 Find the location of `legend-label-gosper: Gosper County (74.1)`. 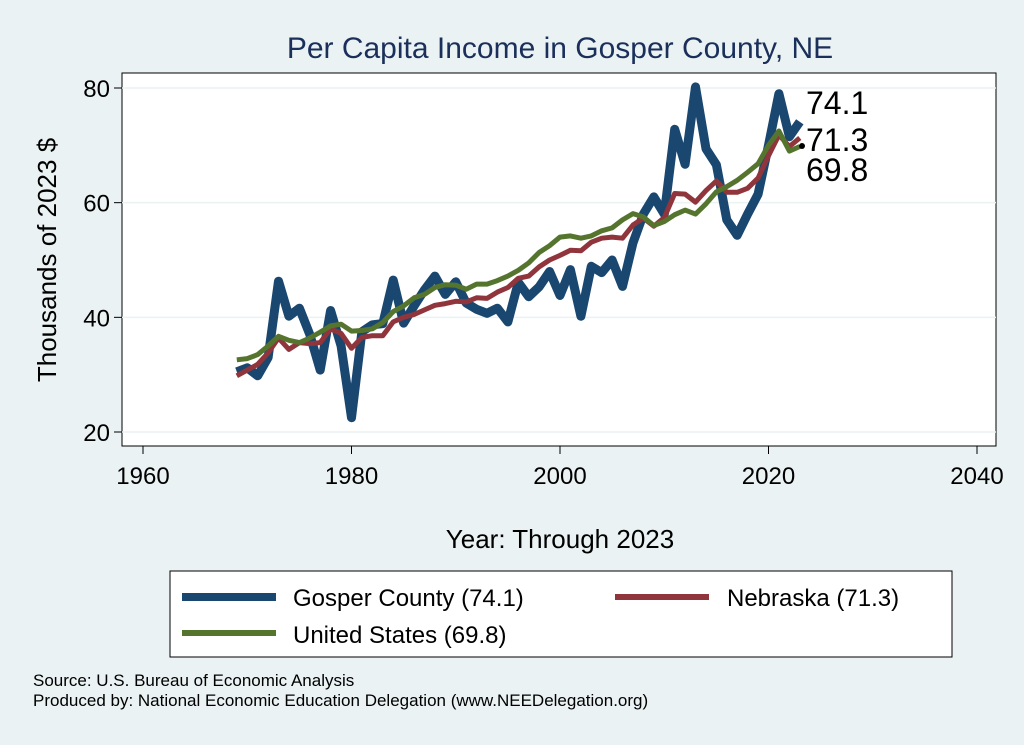

legend-label-gosper: Gosper County (74.1) is located at coordinates (408, 598).